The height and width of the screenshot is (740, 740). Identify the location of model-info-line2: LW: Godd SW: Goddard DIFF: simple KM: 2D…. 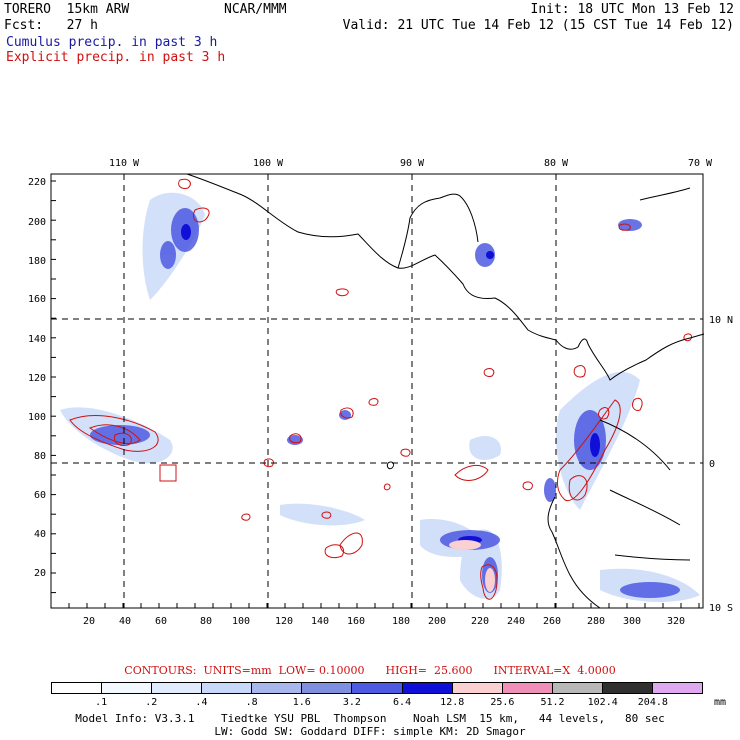
(370, 731).